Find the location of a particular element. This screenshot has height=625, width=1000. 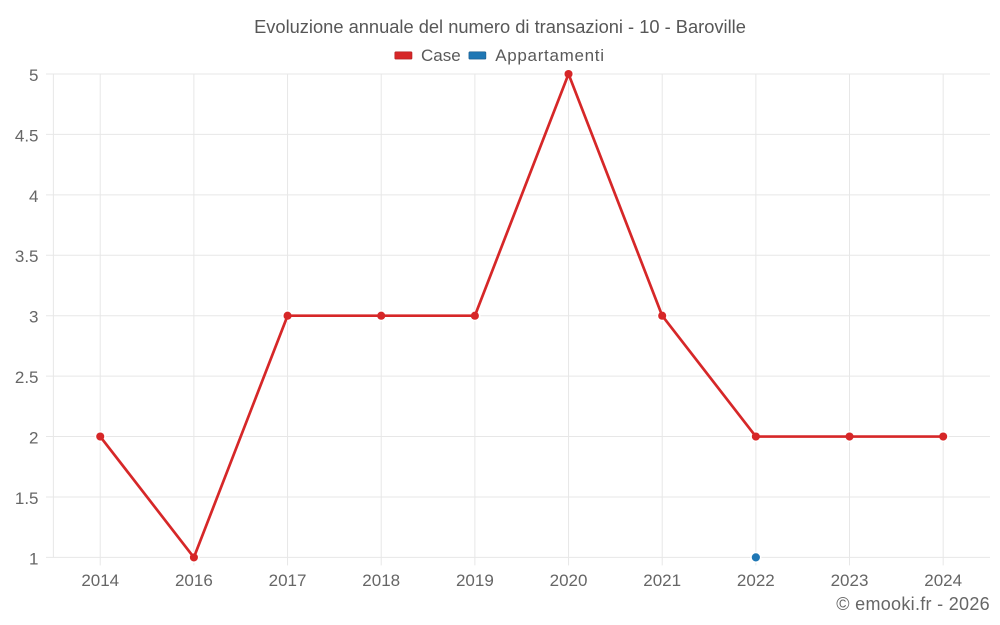

svg-text: 2 is located at coordinates (33, 437).